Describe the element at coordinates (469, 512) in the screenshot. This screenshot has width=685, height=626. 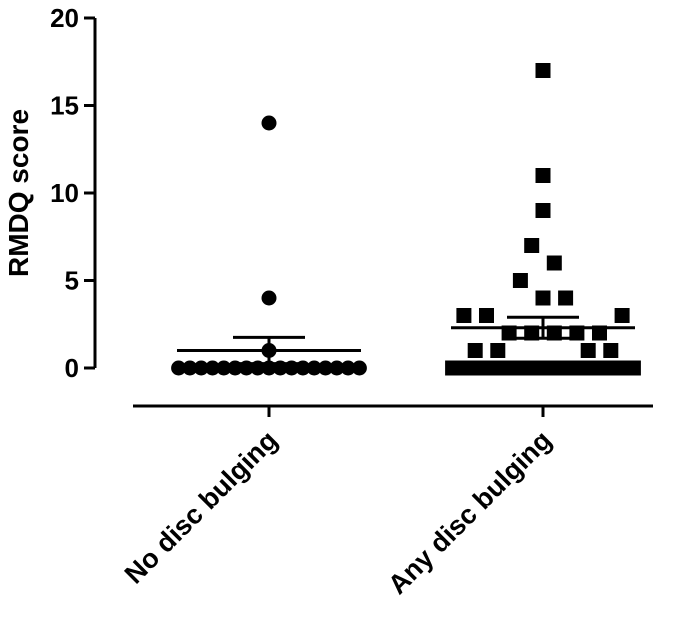
I see `x-tick-label: Any disc bulging` at that location.